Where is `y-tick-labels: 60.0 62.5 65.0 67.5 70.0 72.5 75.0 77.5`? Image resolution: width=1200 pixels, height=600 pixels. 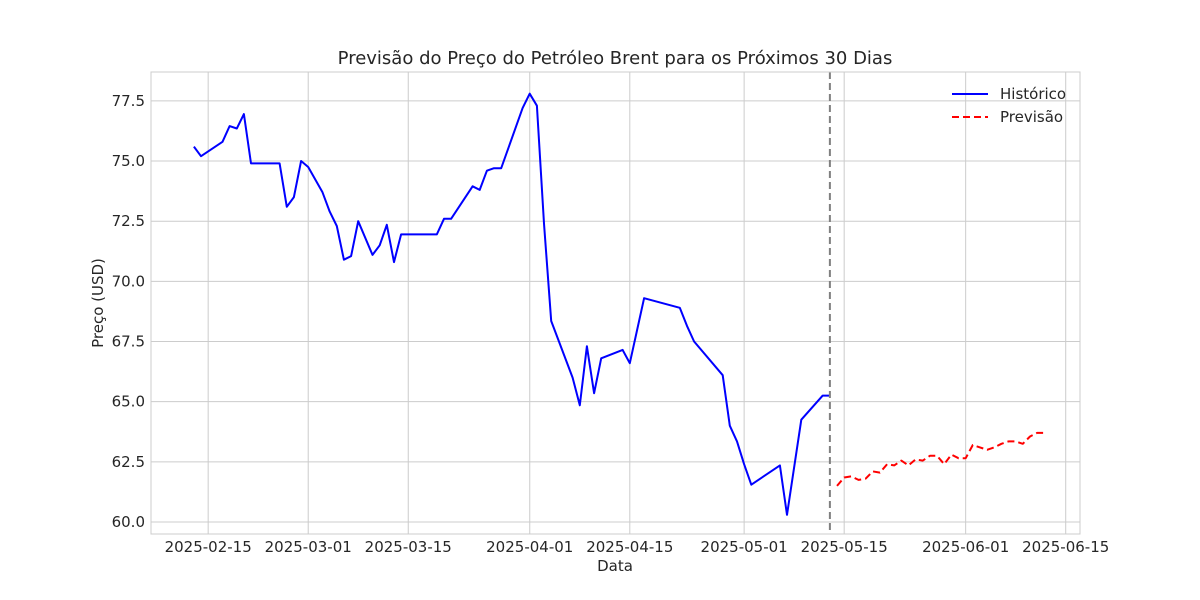 y-tick-labels: 60.0 62.5 65.0 67.5 70.0 72.5 75.0 77.5 is located at coordinates (128, 311).